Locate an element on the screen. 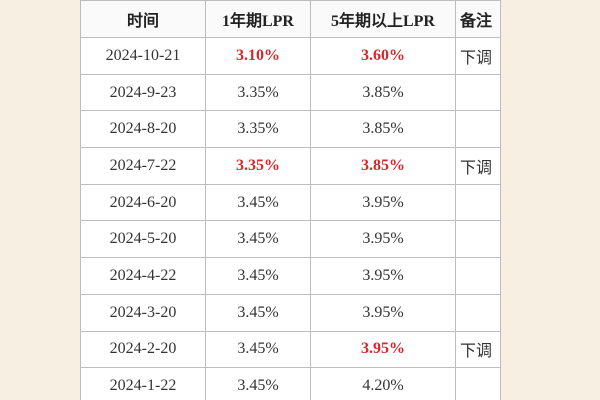  table-cell: 3.10% is located at coordinates (258, 56).